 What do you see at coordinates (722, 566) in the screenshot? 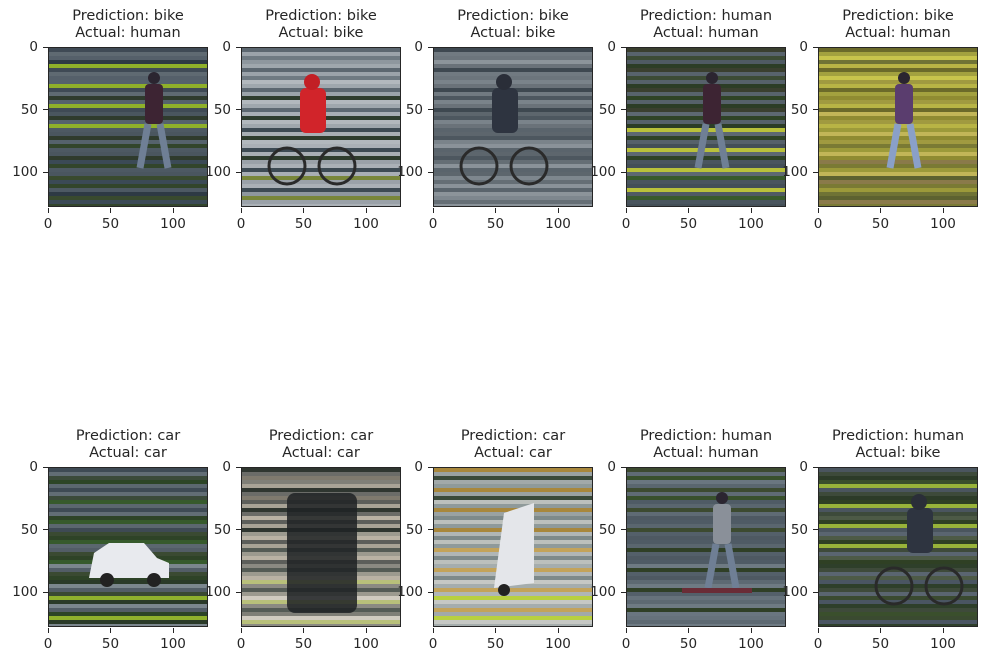
I see `person-legs` at bounding box center [722, 566].